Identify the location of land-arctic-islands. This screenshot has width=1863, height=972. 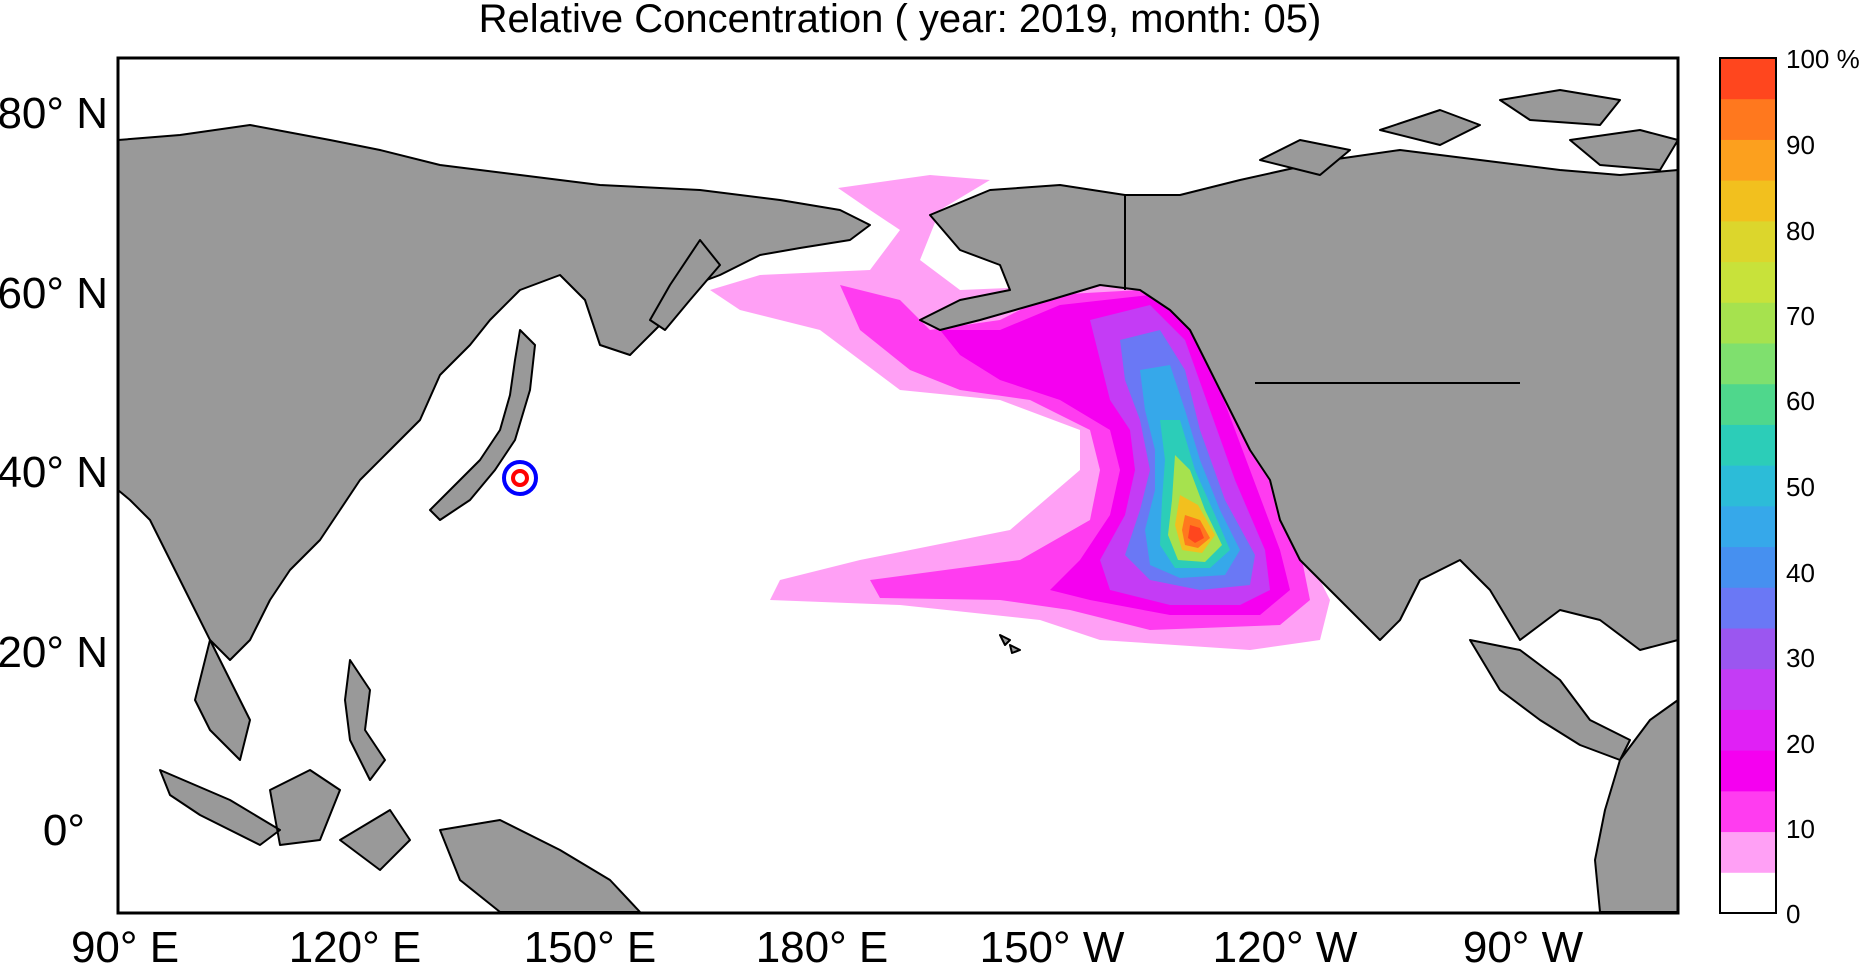
(1469, 132).